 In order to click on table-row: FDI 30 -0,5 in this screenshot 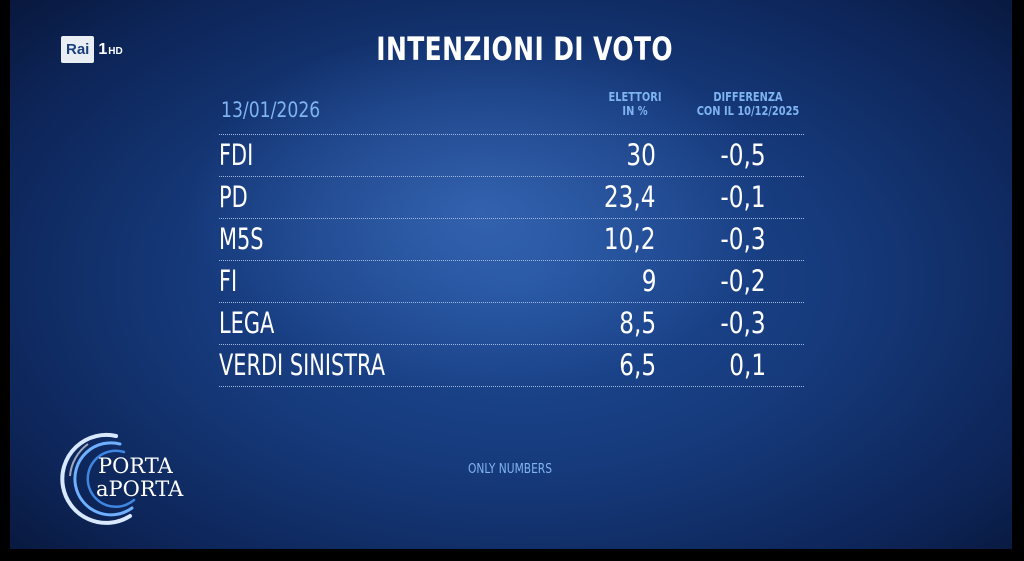, I will do `click(511, 155)`.